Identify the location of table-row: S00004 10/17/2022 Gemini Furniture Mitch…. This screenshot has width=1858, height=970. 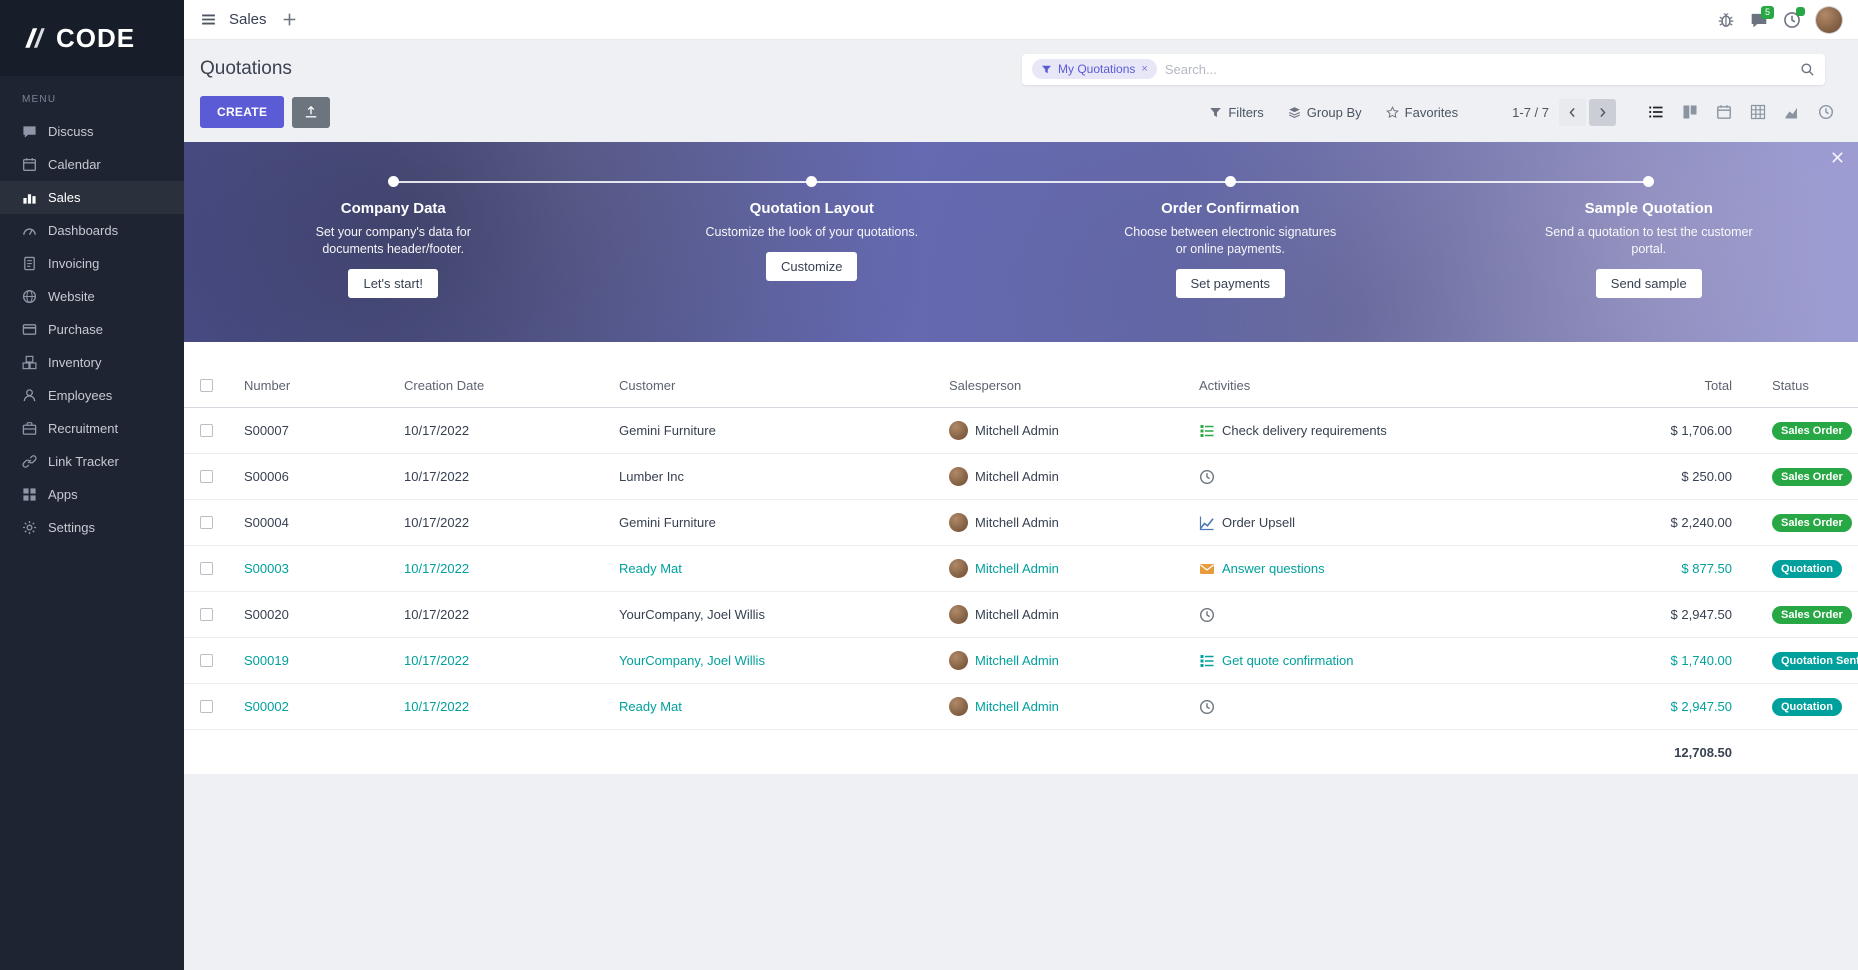
(1021, 523).